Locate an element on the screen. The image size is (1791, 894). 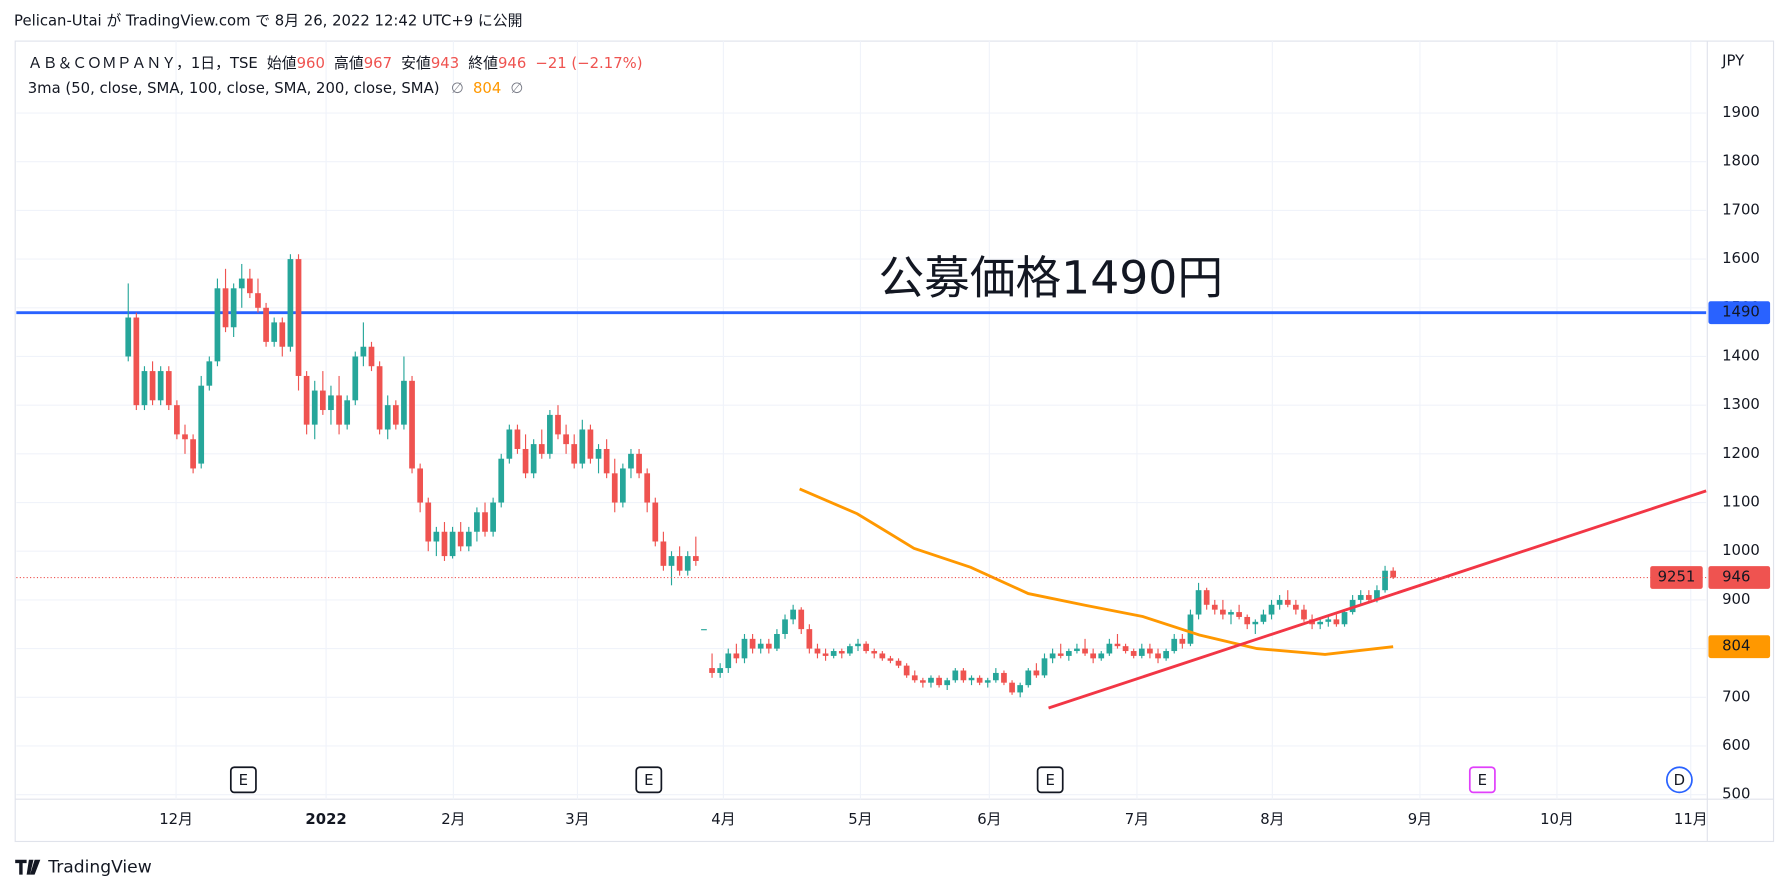
y-tick-label: 1300 is located at coordinates (1741, 404).